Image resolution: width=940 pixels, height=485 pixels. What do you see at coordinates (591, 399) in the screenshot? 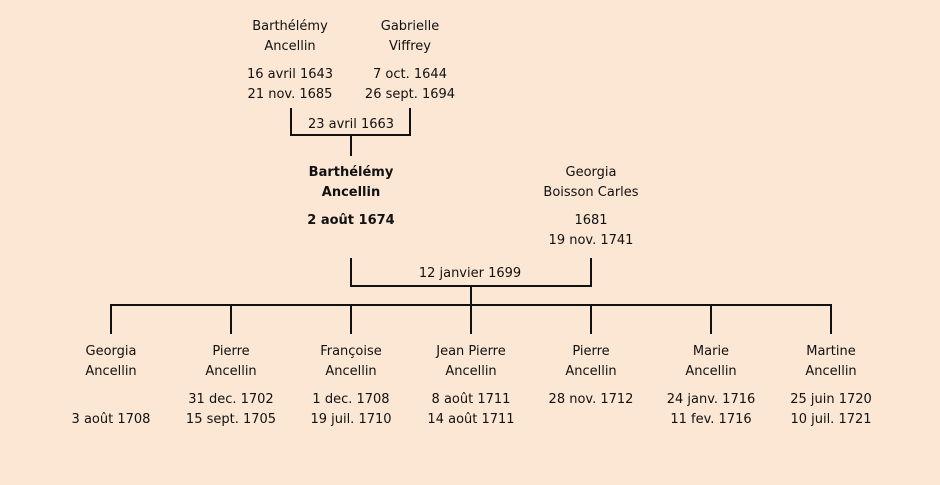
I see `child-birth: 28 nov. 1712` at bounding box center [591, 399].